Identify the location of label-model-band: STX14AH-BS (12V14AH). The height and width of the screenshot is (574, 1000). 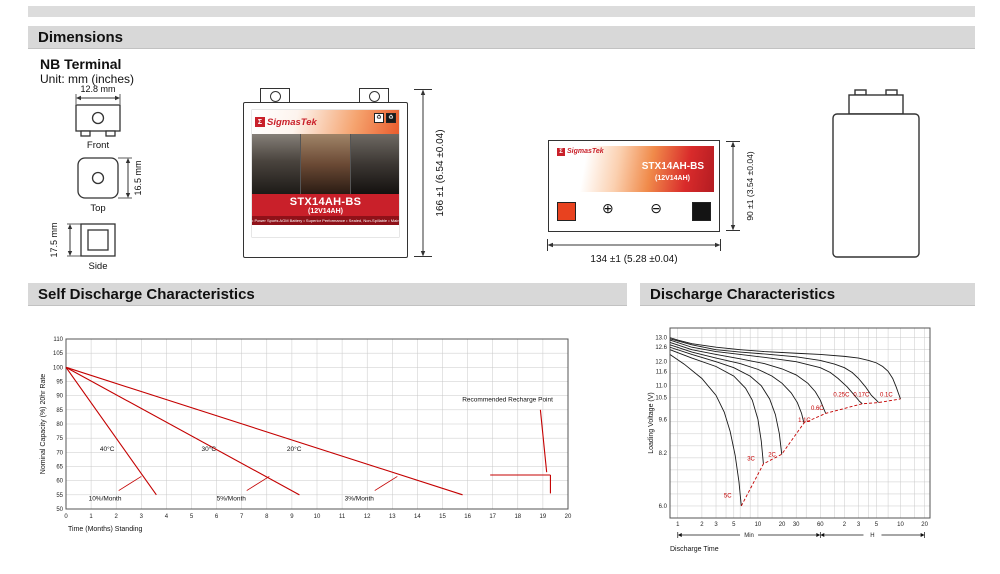
(325, 205).